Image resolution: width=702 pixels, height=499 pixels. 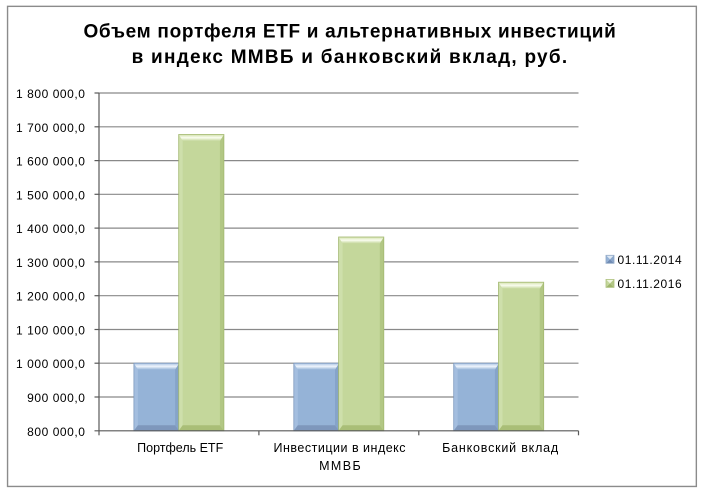 I want to click on svg-text: 1 700 000,0, so click(x=50, y=128).